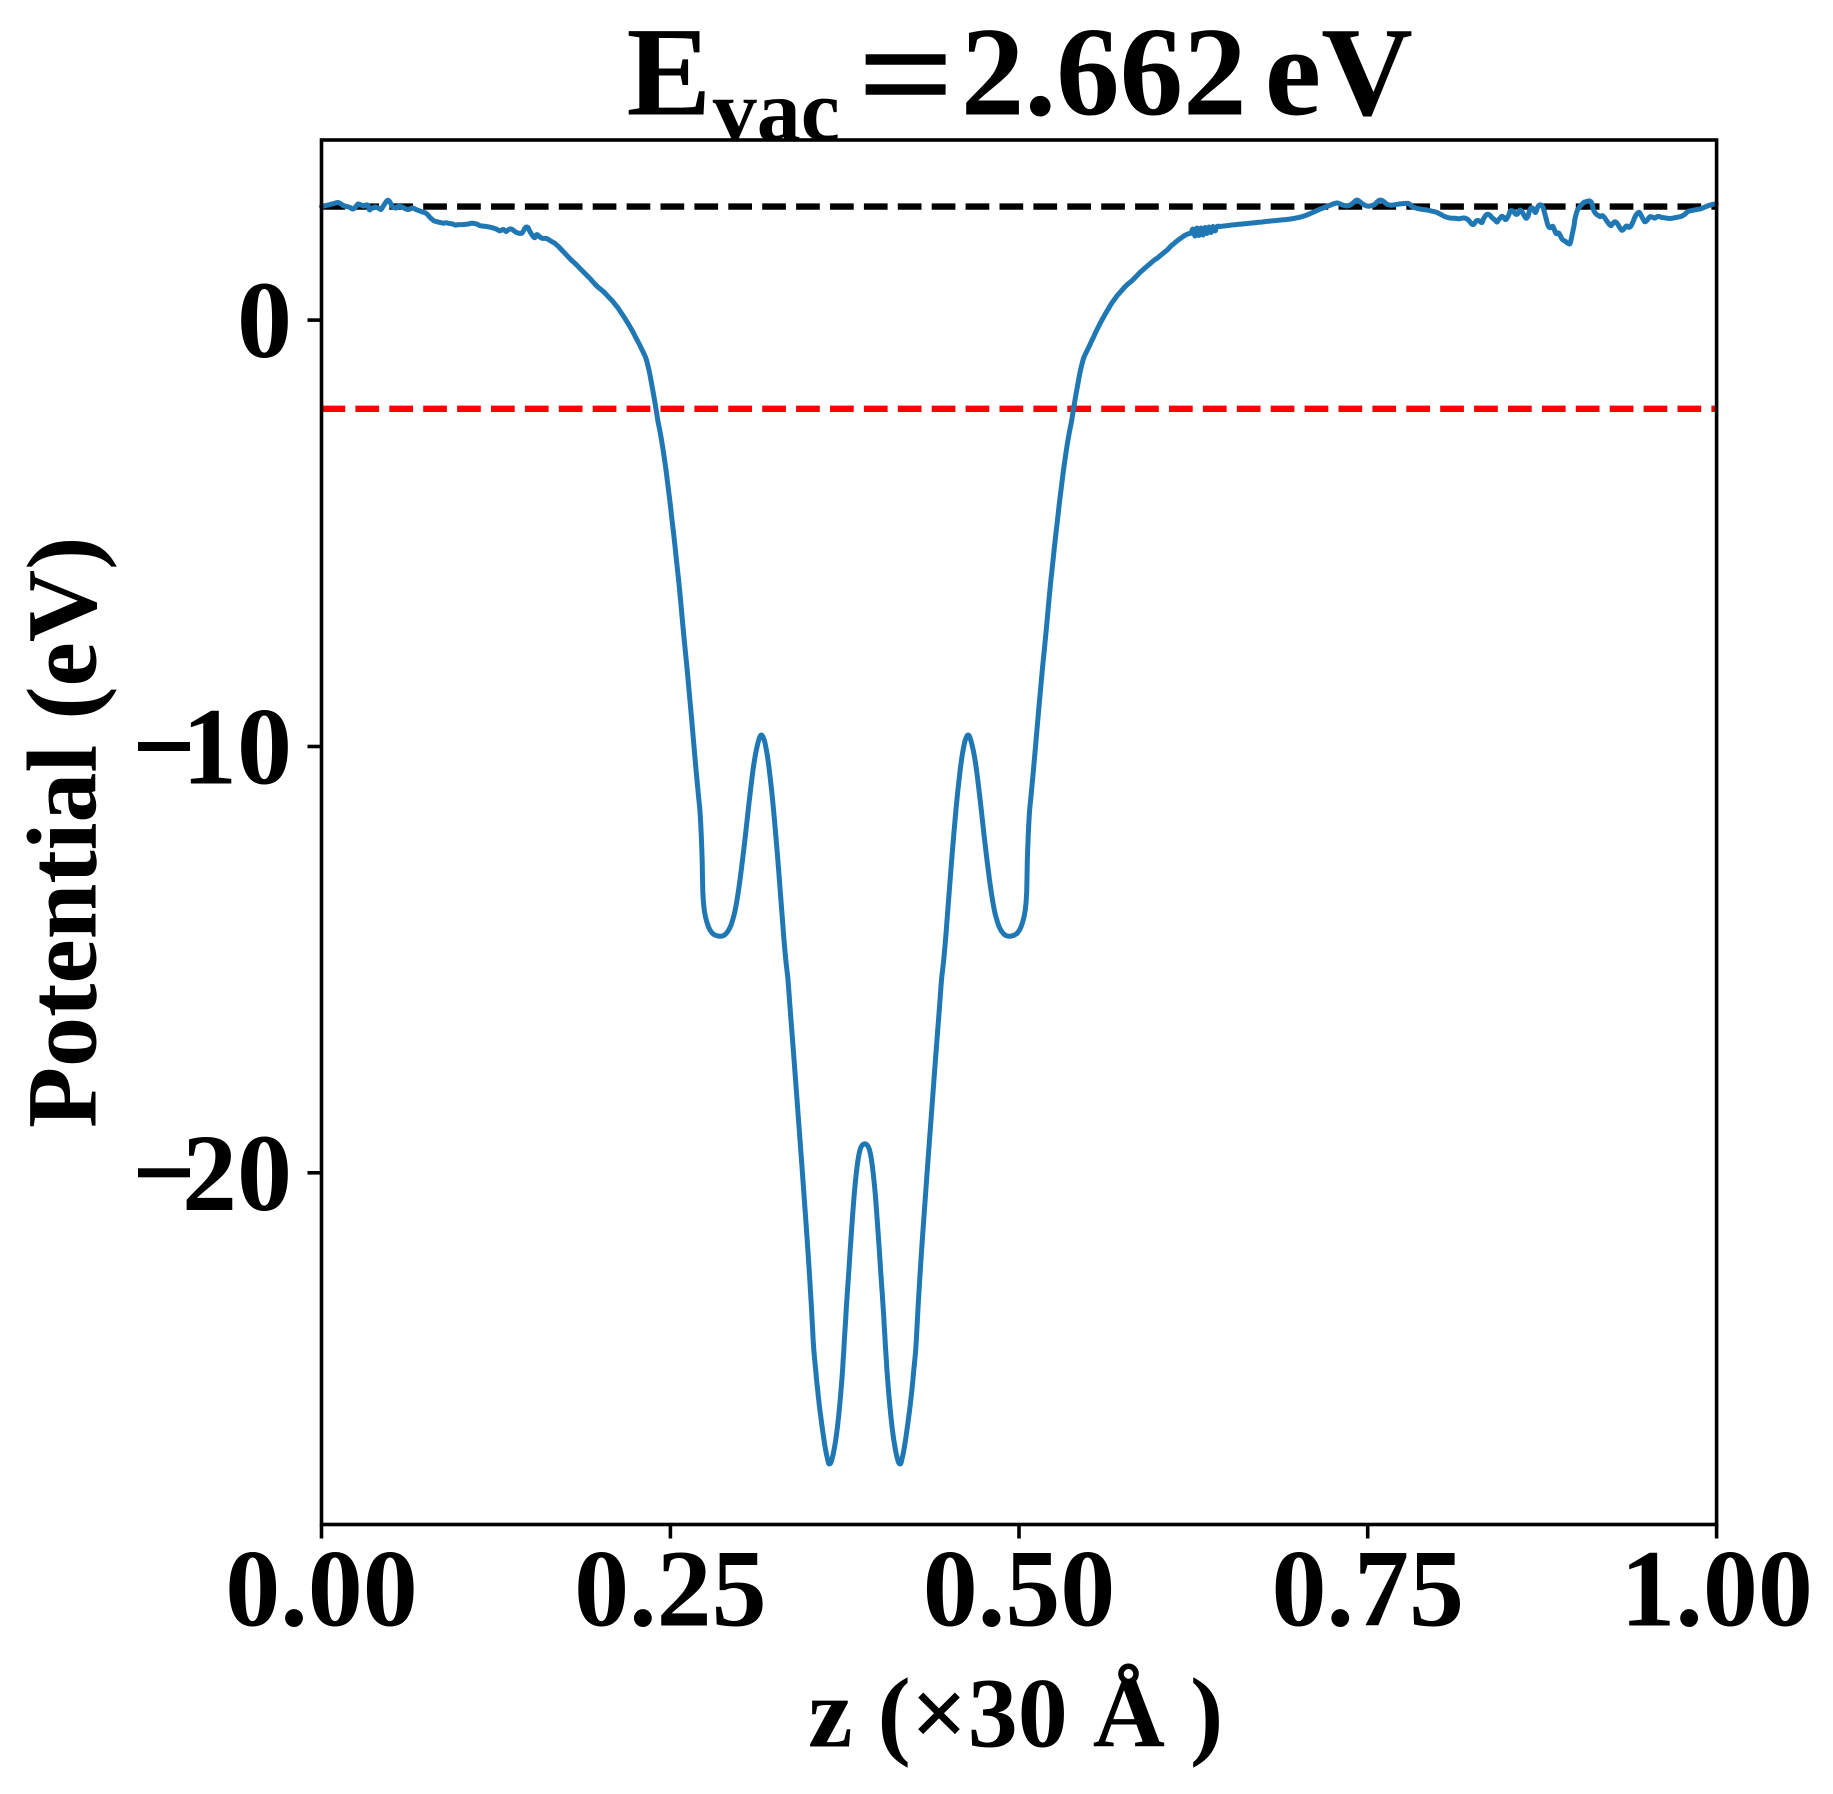 This screenshot has width=1833, height=1794. What do you see at coordinates (1104, 73) in the screenshot?
I see `svg-text: 2.662` at bounding box center [1104, 73].